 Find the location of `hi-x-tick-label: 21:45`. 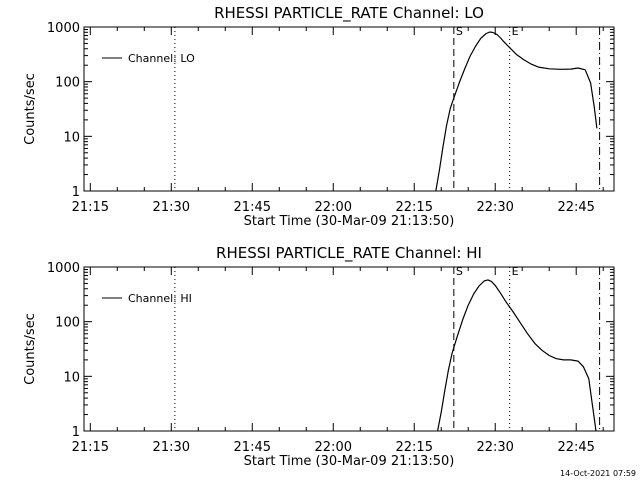

hi-x-tick-label: 21:45 is located at coordinates (252, 447).